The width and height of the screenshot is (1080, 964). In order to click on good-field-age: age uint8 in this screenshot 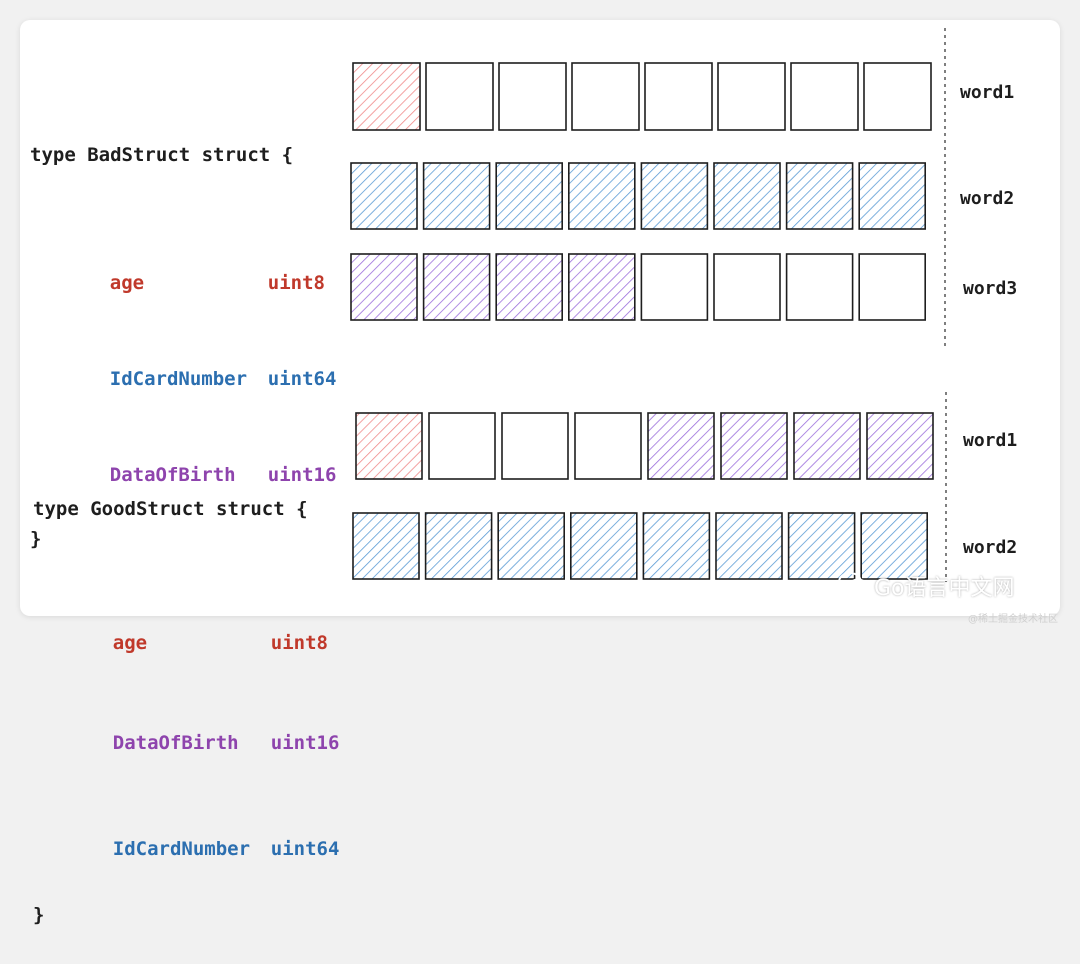, I will do `click(186, 623)`.